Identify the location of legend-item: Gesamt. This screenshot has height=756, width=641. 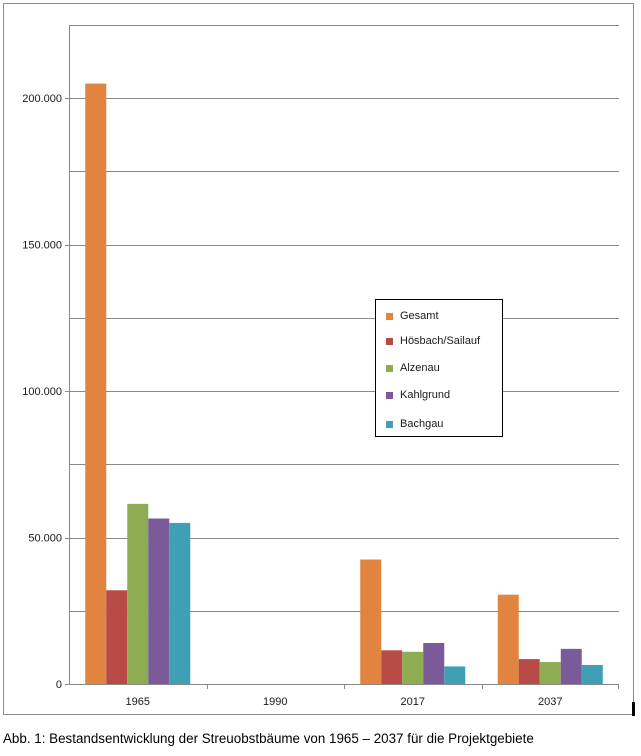
(412, 316).